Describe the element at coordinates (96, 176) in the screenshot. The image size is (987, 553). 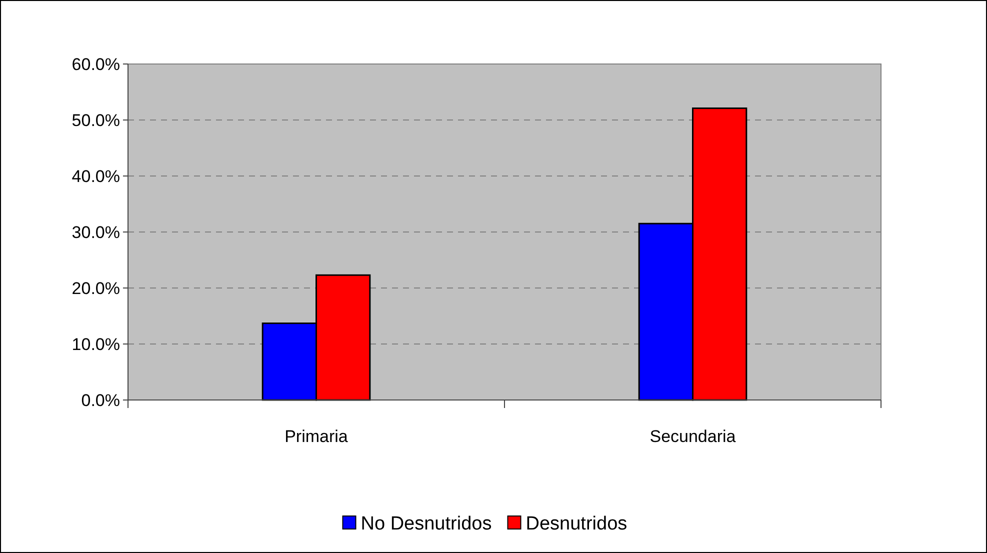
I see `y-tick-label: 40.0%` at that location.